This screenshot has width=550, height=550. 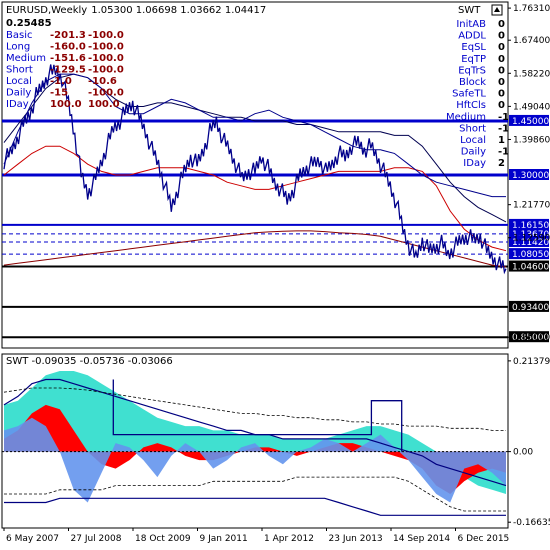 What do you see at coordinates (531, 9) in the screenshot?
I see `y-tick-label: 1.76310` at bounding box center [531, 9].